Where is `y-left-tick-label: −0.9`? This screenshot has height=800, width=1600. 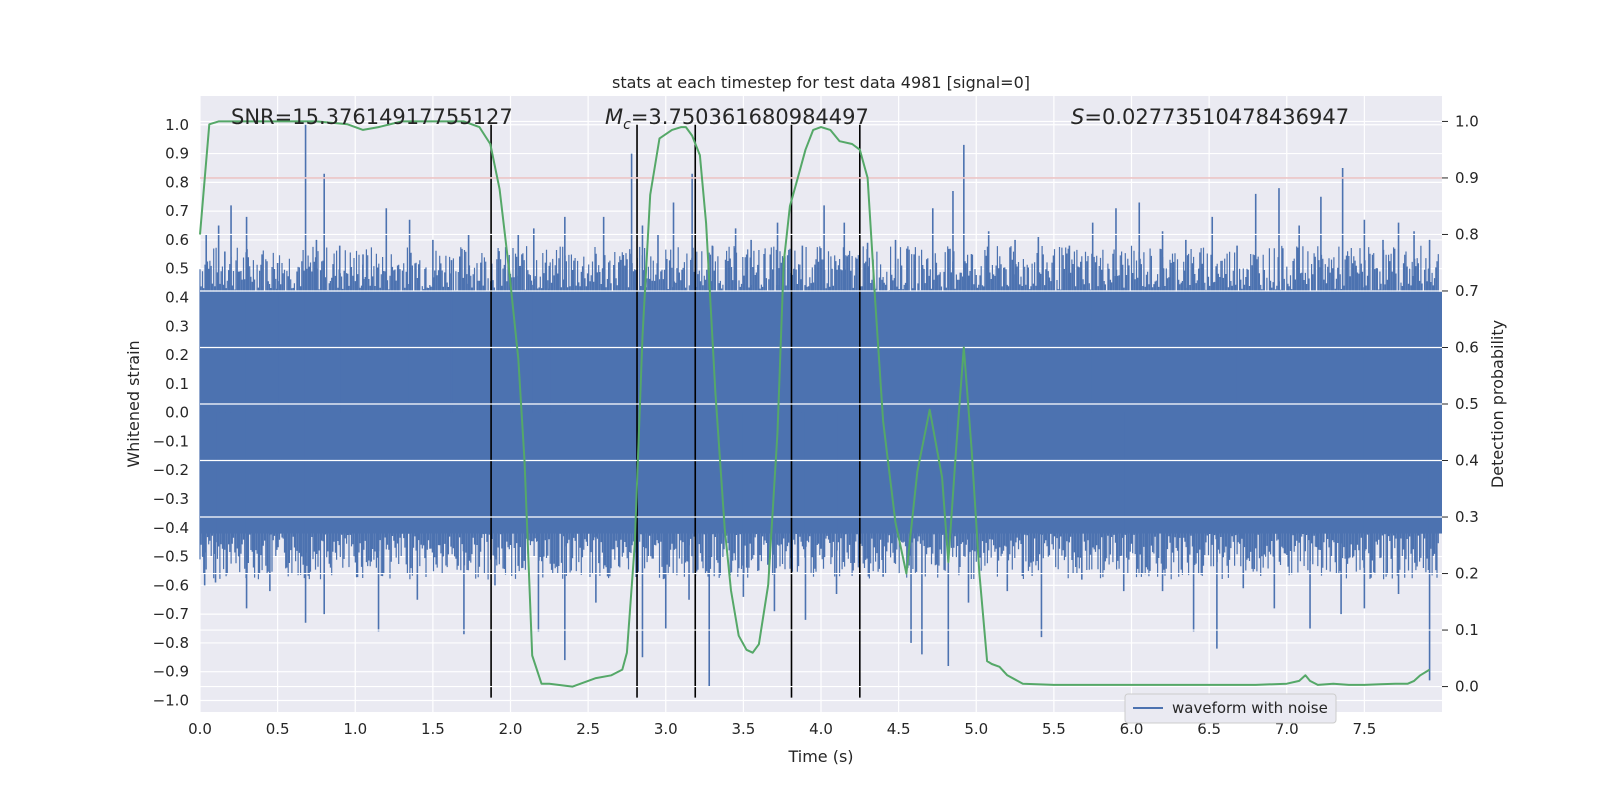 y-left-tick-label: −0.9 is located at coordinates (171, 672).